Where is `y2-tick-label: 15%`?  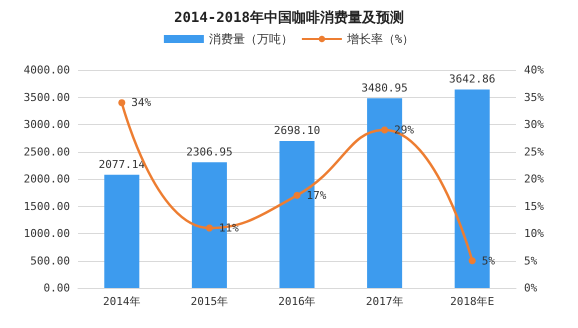
y2-tick-label: 15% is located at coordinates (534, 206).